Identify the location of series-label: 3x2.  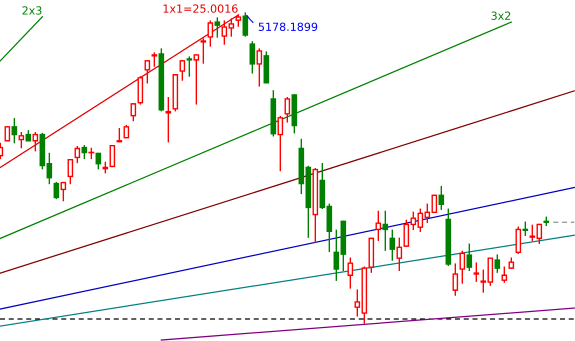
(500, 16).